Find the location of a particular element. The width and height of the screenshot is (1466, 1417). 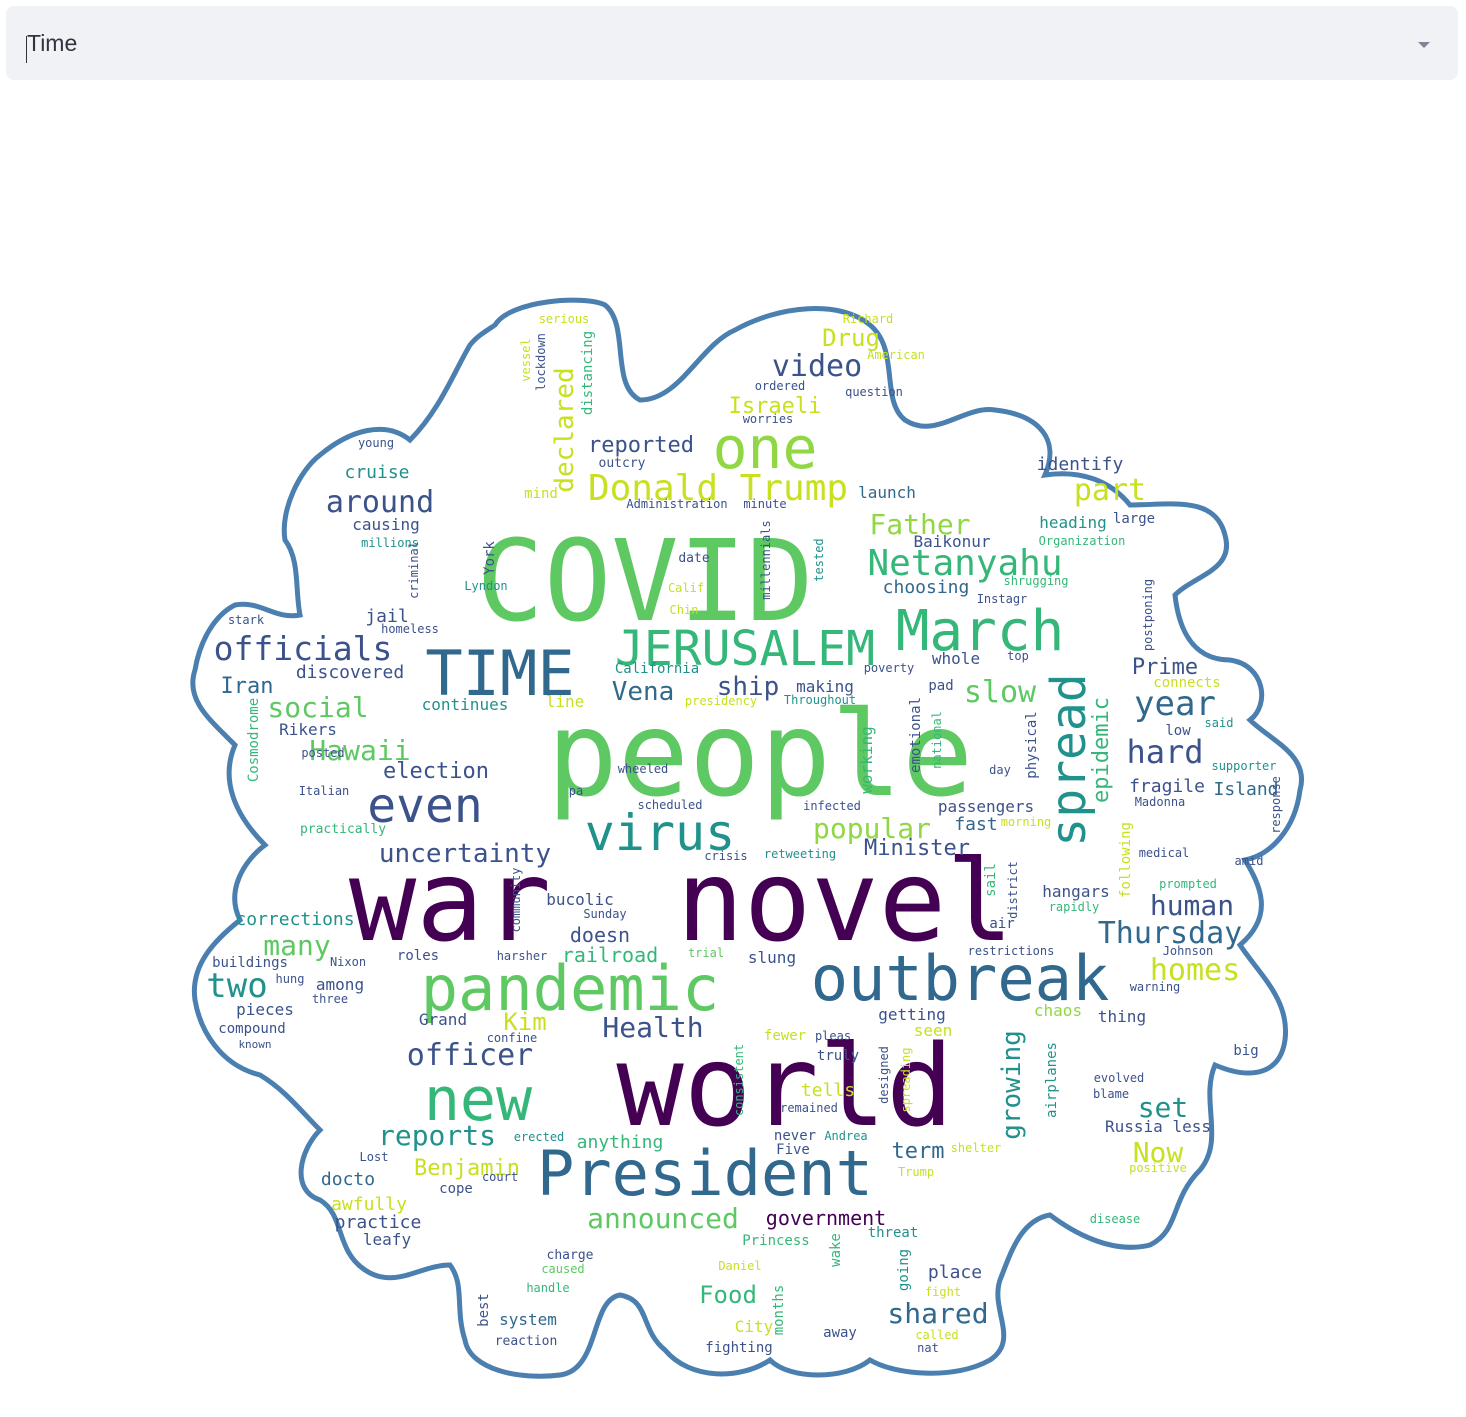

cloud-word: new is located at coordinates (478, 1100).